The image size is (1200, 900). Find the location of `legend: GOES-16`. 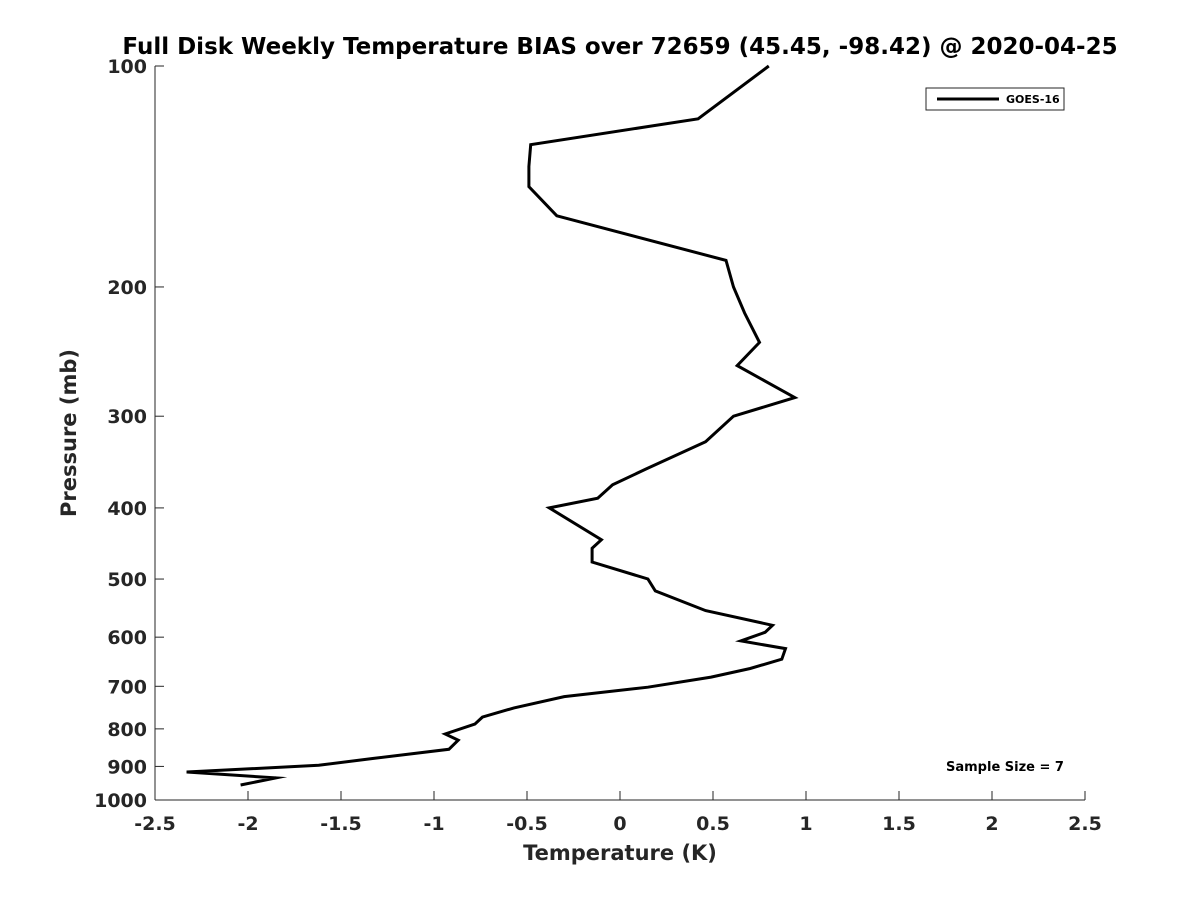

legend: GOES-16 is located at coordinates (995, 99).